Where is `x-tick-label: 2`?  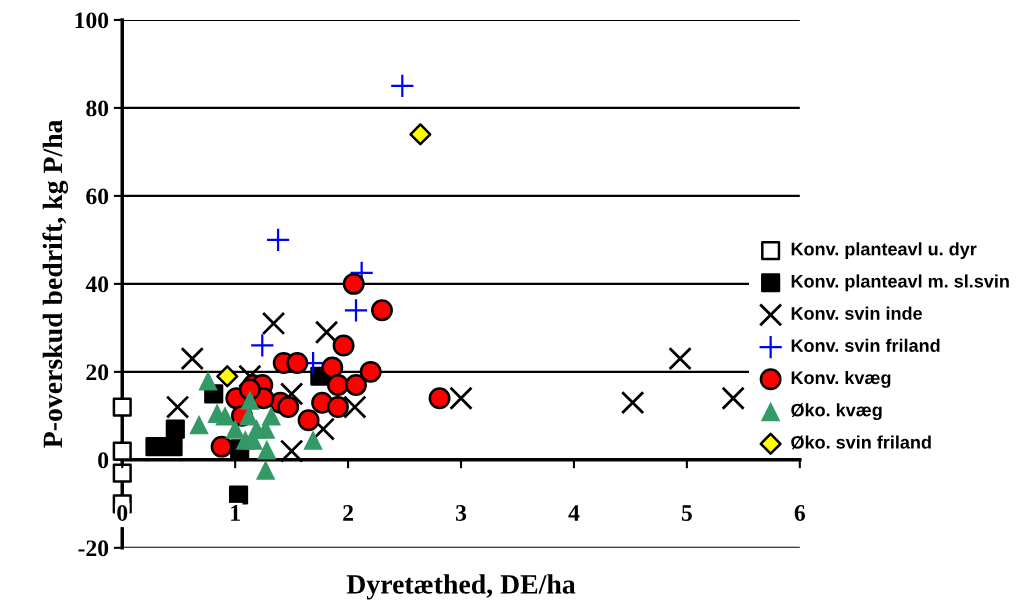 x-tick-label: 2 is located at coordinates (348, 513).